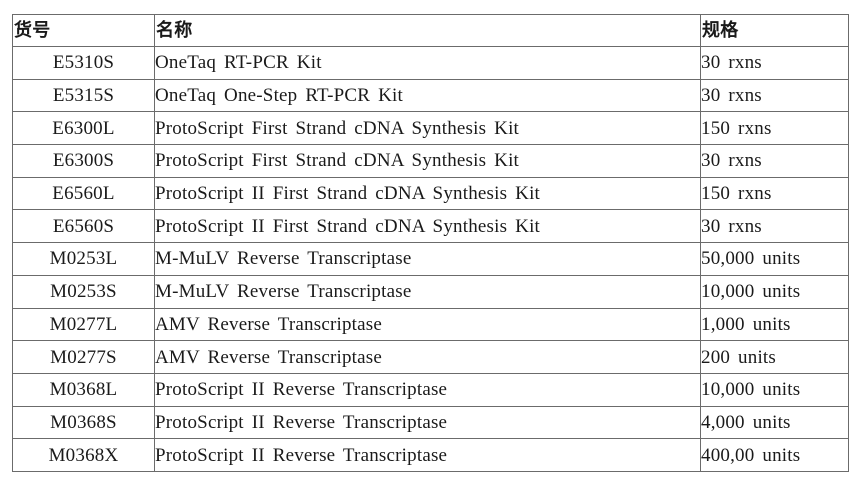  What do you see at coordinates (83, 291) in the screenshot?
I see `product-code-cell: M0253S` at bounding box center [83, 291].